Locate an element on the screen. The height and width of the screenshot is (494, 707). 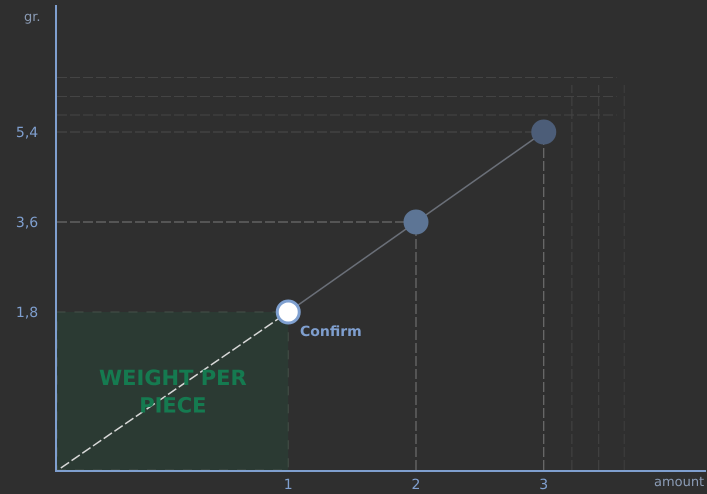
y-axis-title: gr. is located at coordinates (32, 17).